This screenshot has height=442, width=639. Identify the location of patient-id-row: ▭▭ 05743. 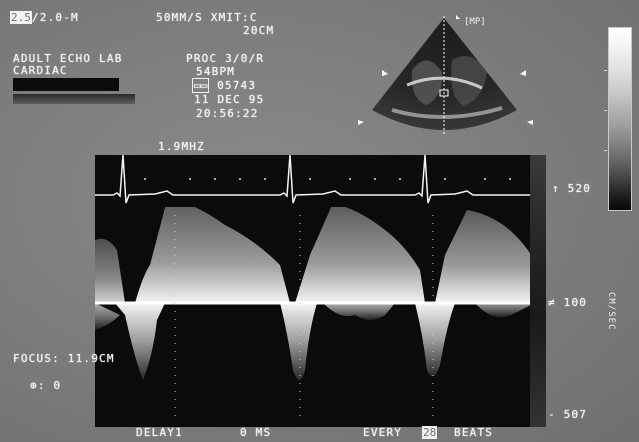
(224, 85).